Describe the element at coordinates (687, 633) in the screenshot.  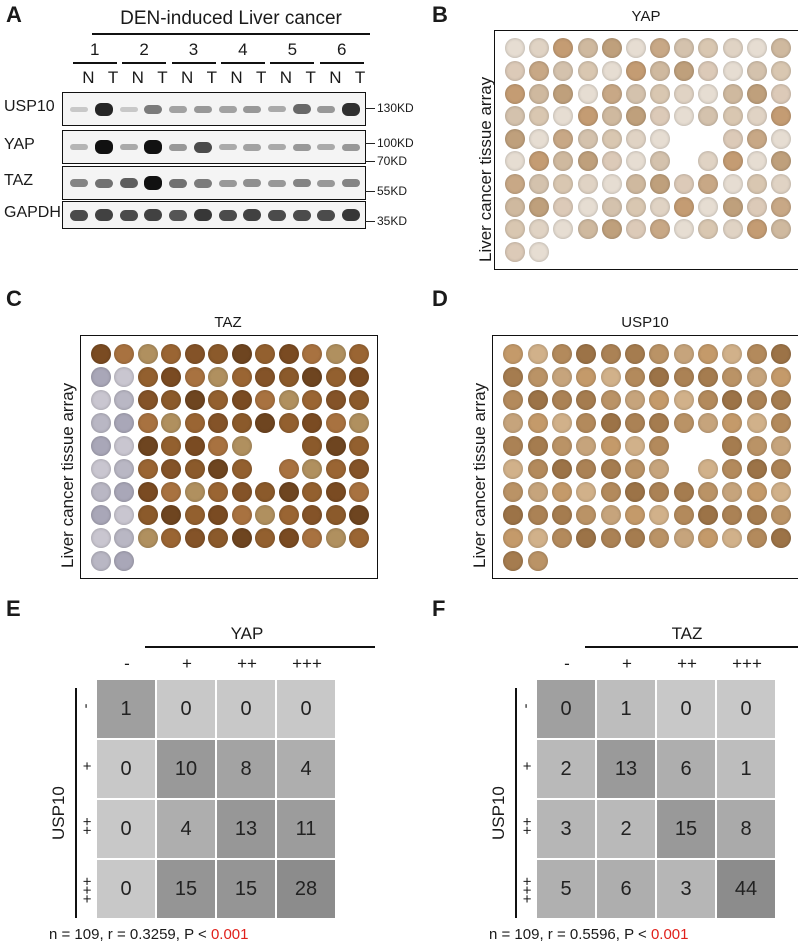
I see `table-header: TAZ` at that location.